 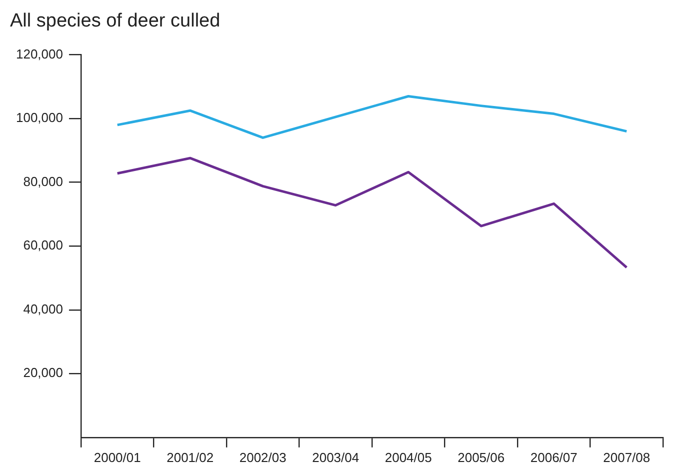 I want to click on x-tick-label: 2006/07, so click(x=554, y=457).